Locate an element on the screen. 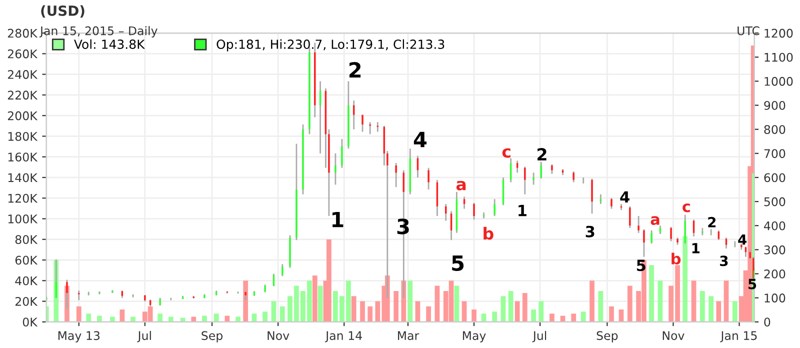 Image resolution: width=800 pixels, height=348 pixels. y2-tick-label: 100 is located at coordinates (775, 298).